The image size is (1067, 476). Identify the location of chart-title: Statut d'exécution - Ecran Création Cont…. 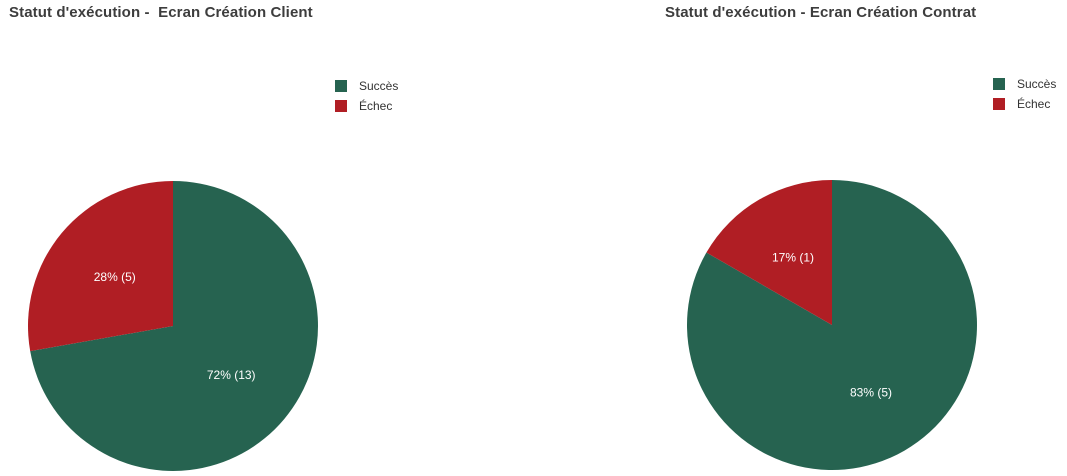
(821, 12).